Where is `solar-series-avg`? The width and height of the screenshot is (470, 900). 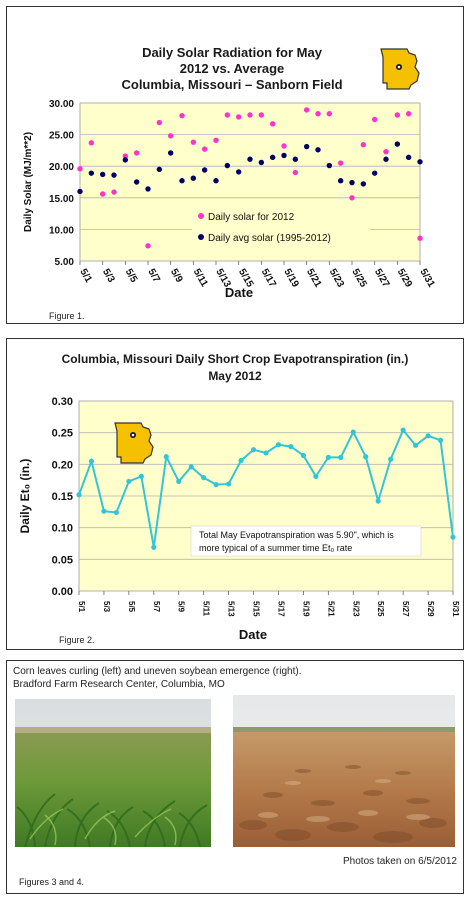
solar-series-avg is located at coordinates (250, 168).